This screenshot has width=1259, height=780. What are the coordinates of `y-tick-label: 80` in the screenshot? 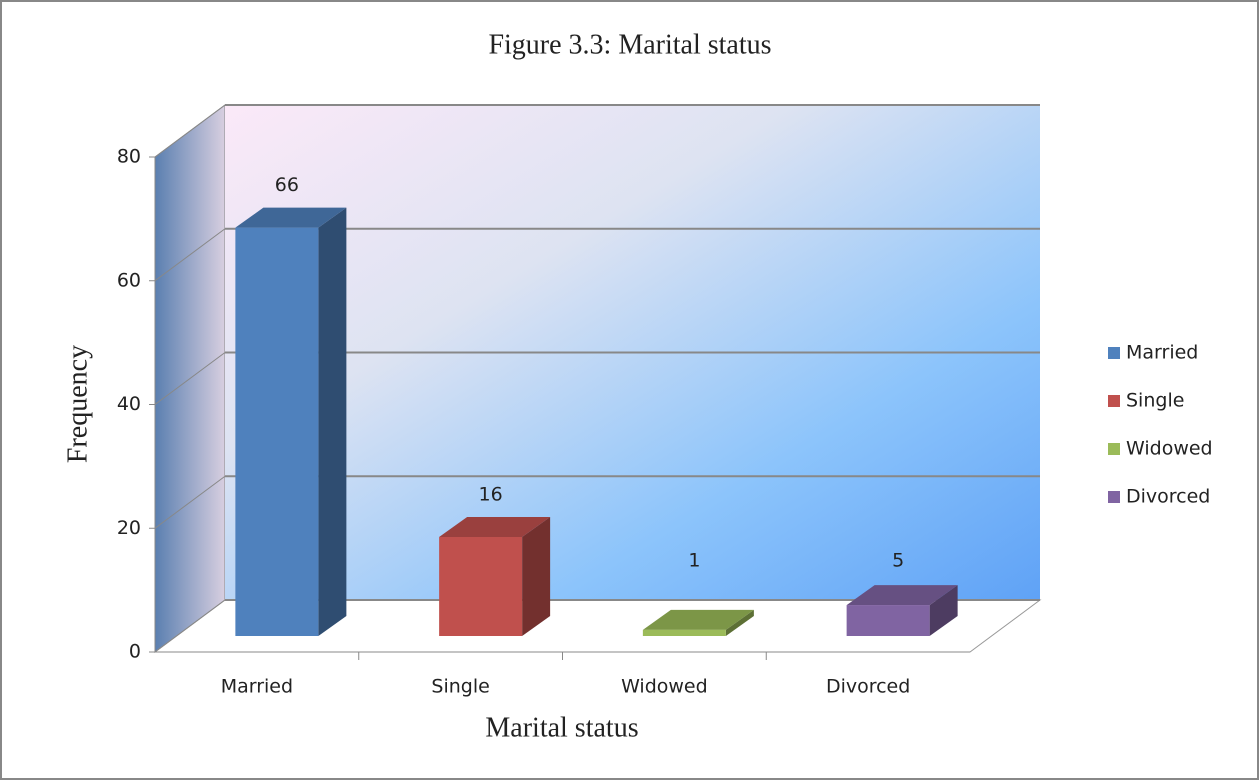 It's located at (129, 157).